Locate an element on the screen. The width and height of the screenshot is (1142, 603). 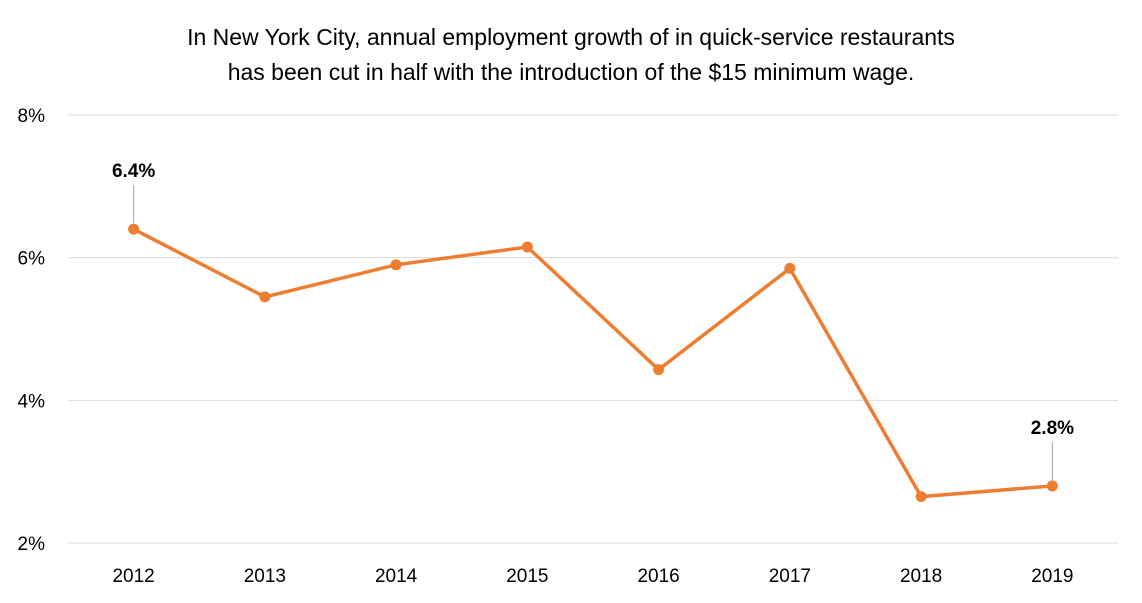
x-tick-label: 2013 is located at coordinates (265, 576).